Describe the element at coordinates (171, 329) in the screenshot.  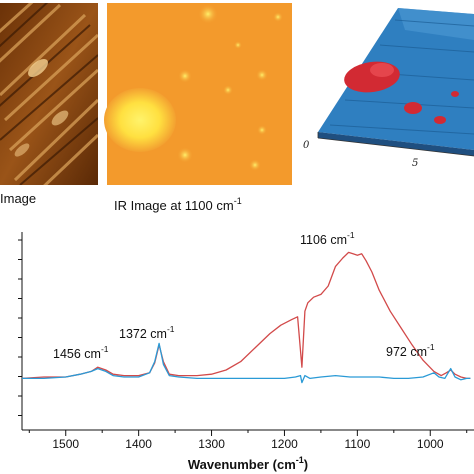
I see `peak-label-1372-sup: -1` at that location.